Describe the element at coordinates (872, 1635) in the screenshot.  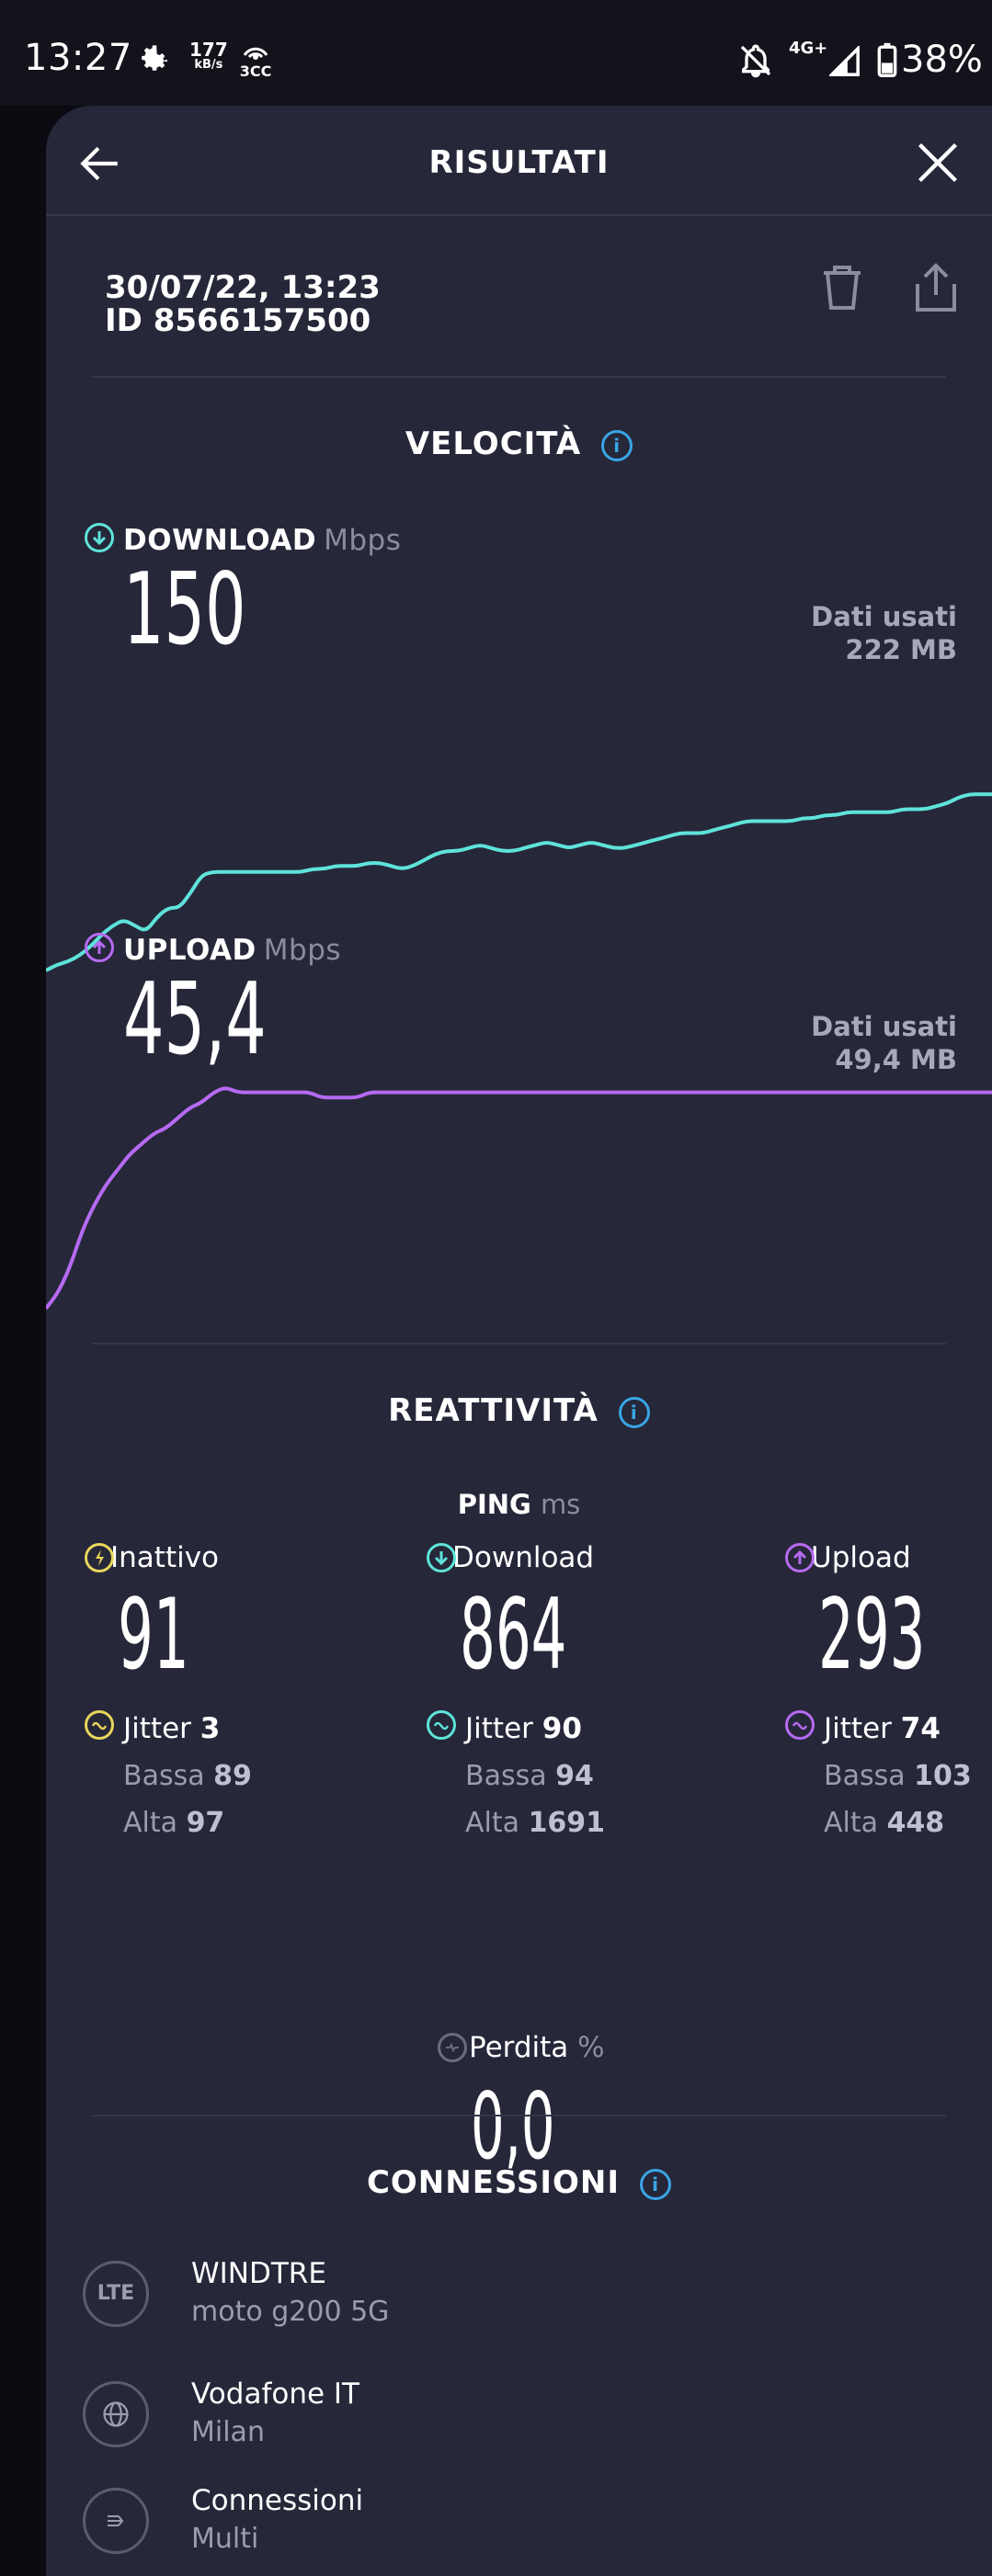
I see `ping-upload-value: 293` at that location.